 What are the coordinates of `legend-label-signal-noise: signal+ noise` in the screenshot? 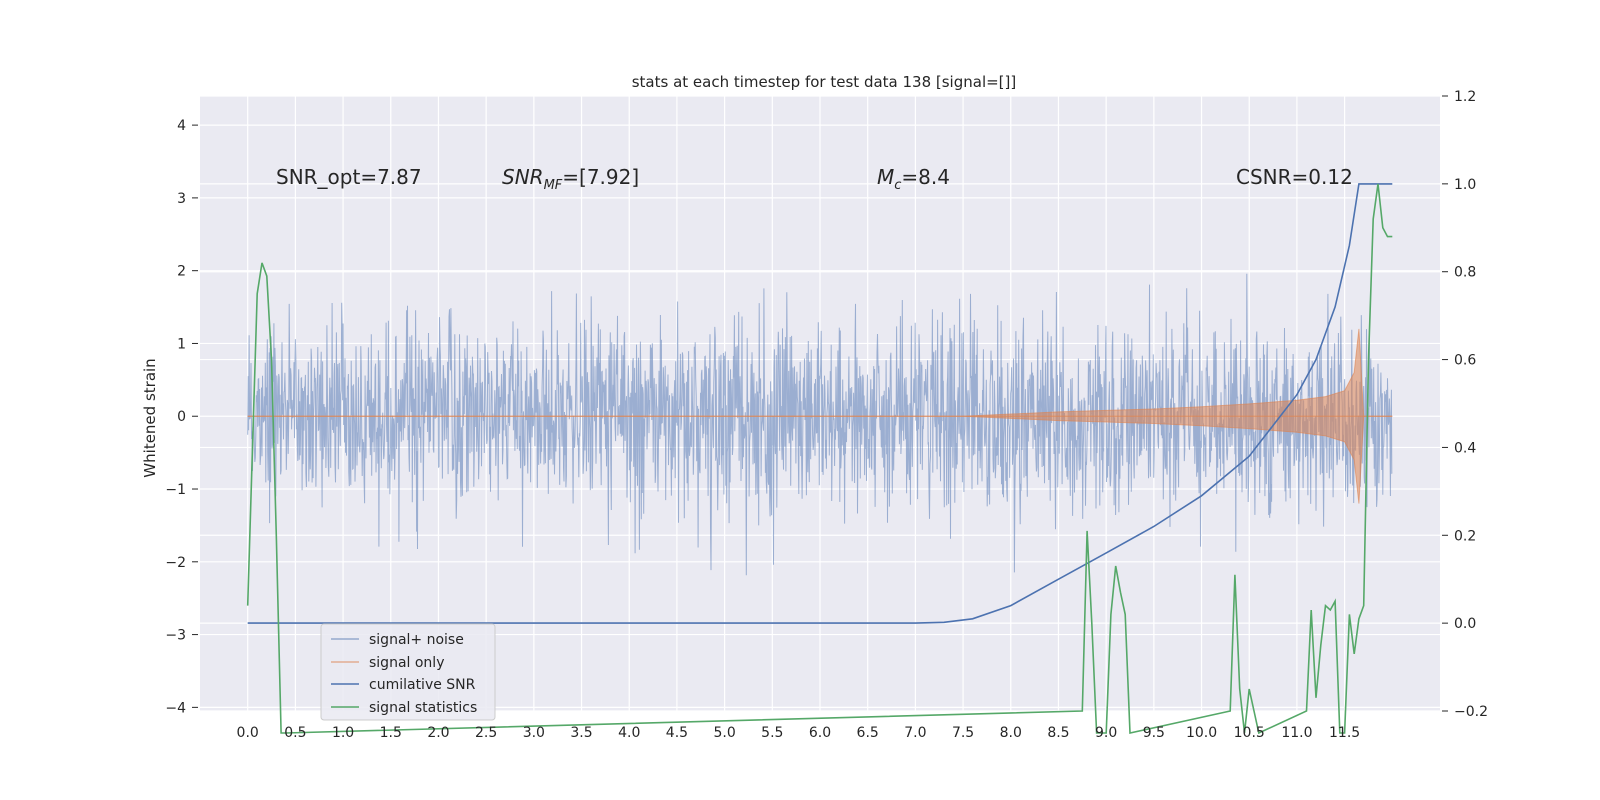 It's located at (416, 640).